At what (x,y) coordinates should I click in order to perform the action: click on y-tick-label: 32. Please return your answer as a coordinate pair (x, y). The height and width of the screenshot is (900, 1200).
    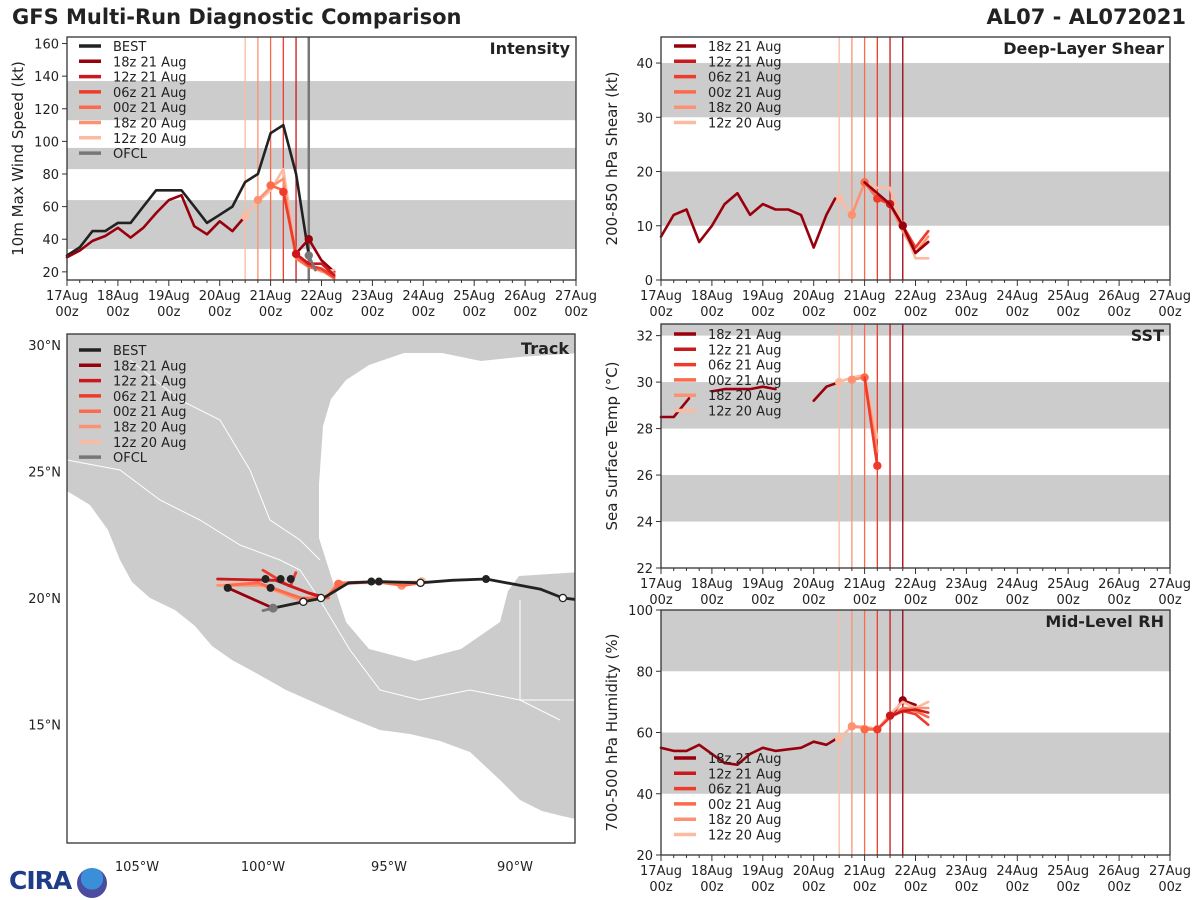
    Looking at the image, I should click on (644, 337).